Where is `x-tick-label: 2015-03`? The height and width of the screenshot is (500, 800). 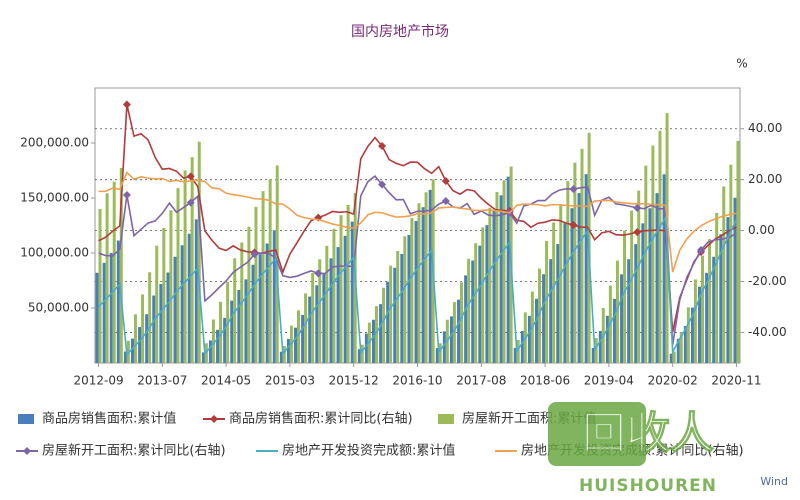
x-tick-label: 2015-03 is located at coordinates (290, 381).